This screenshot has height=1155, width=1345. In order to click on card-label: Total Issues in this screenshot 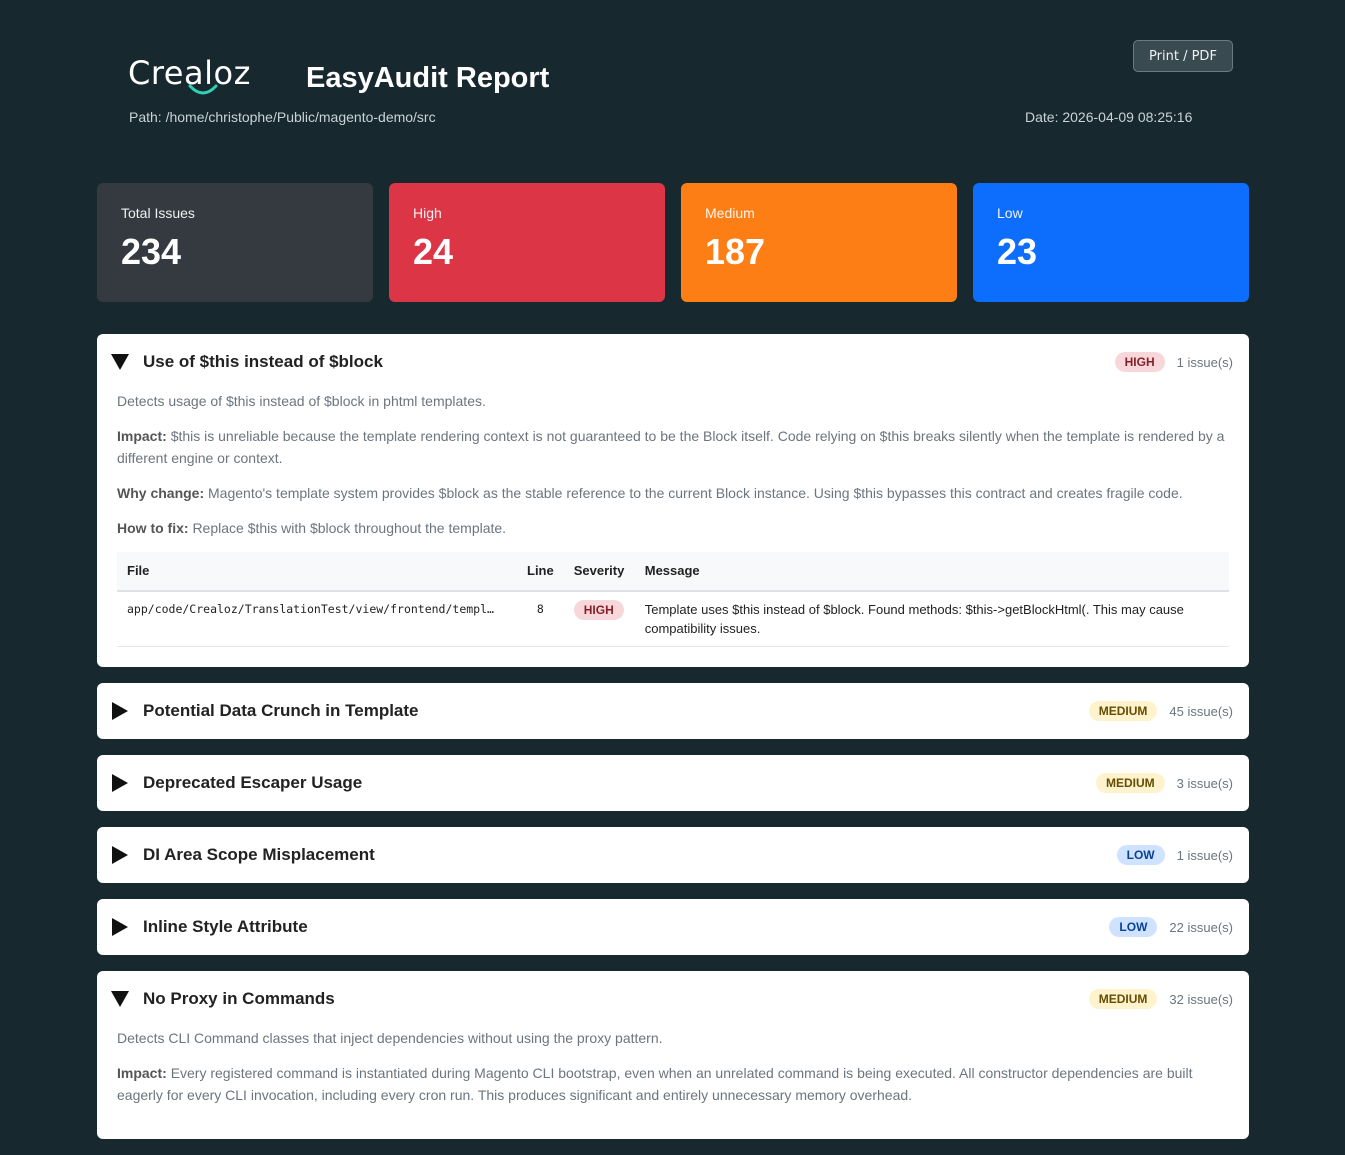, I will do `click(158, 213)`.